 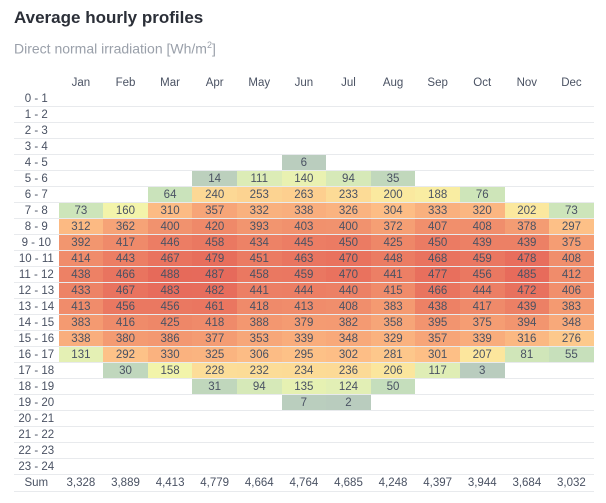 I want to click on header-row: Jan Feb Mar Apr May Jun Jul Aug Sep Oct Nov Dec, so click(x=304, y=83).